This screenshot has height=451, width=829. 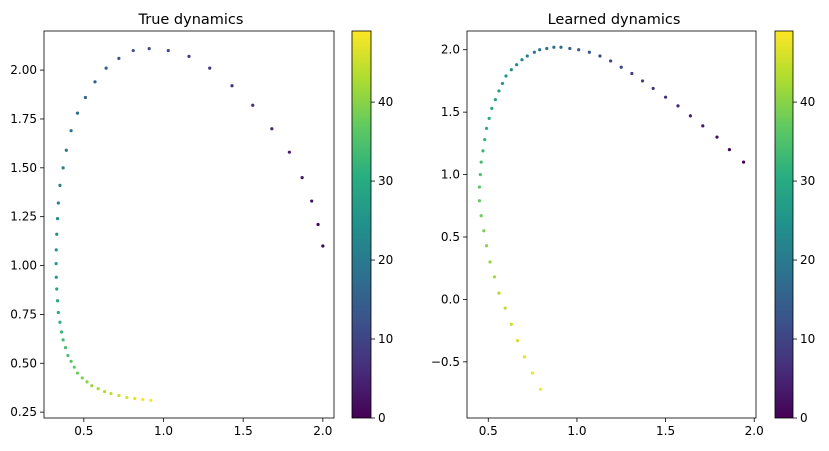 What do you see at coordinates (23, 412) in the screenshot?
I see `y-tick-label: 0.25` at bounding box center [23, 412].